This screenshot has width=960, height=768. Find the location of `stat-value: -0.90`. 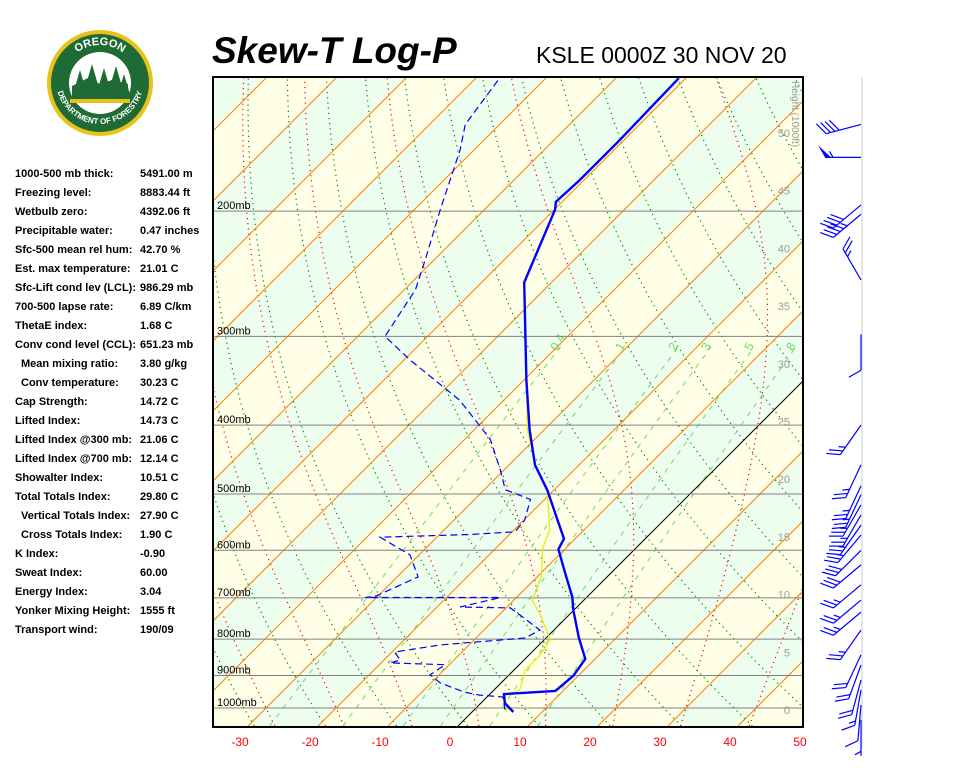

stat-value: -0.90 is located at coordinates (153, 554).